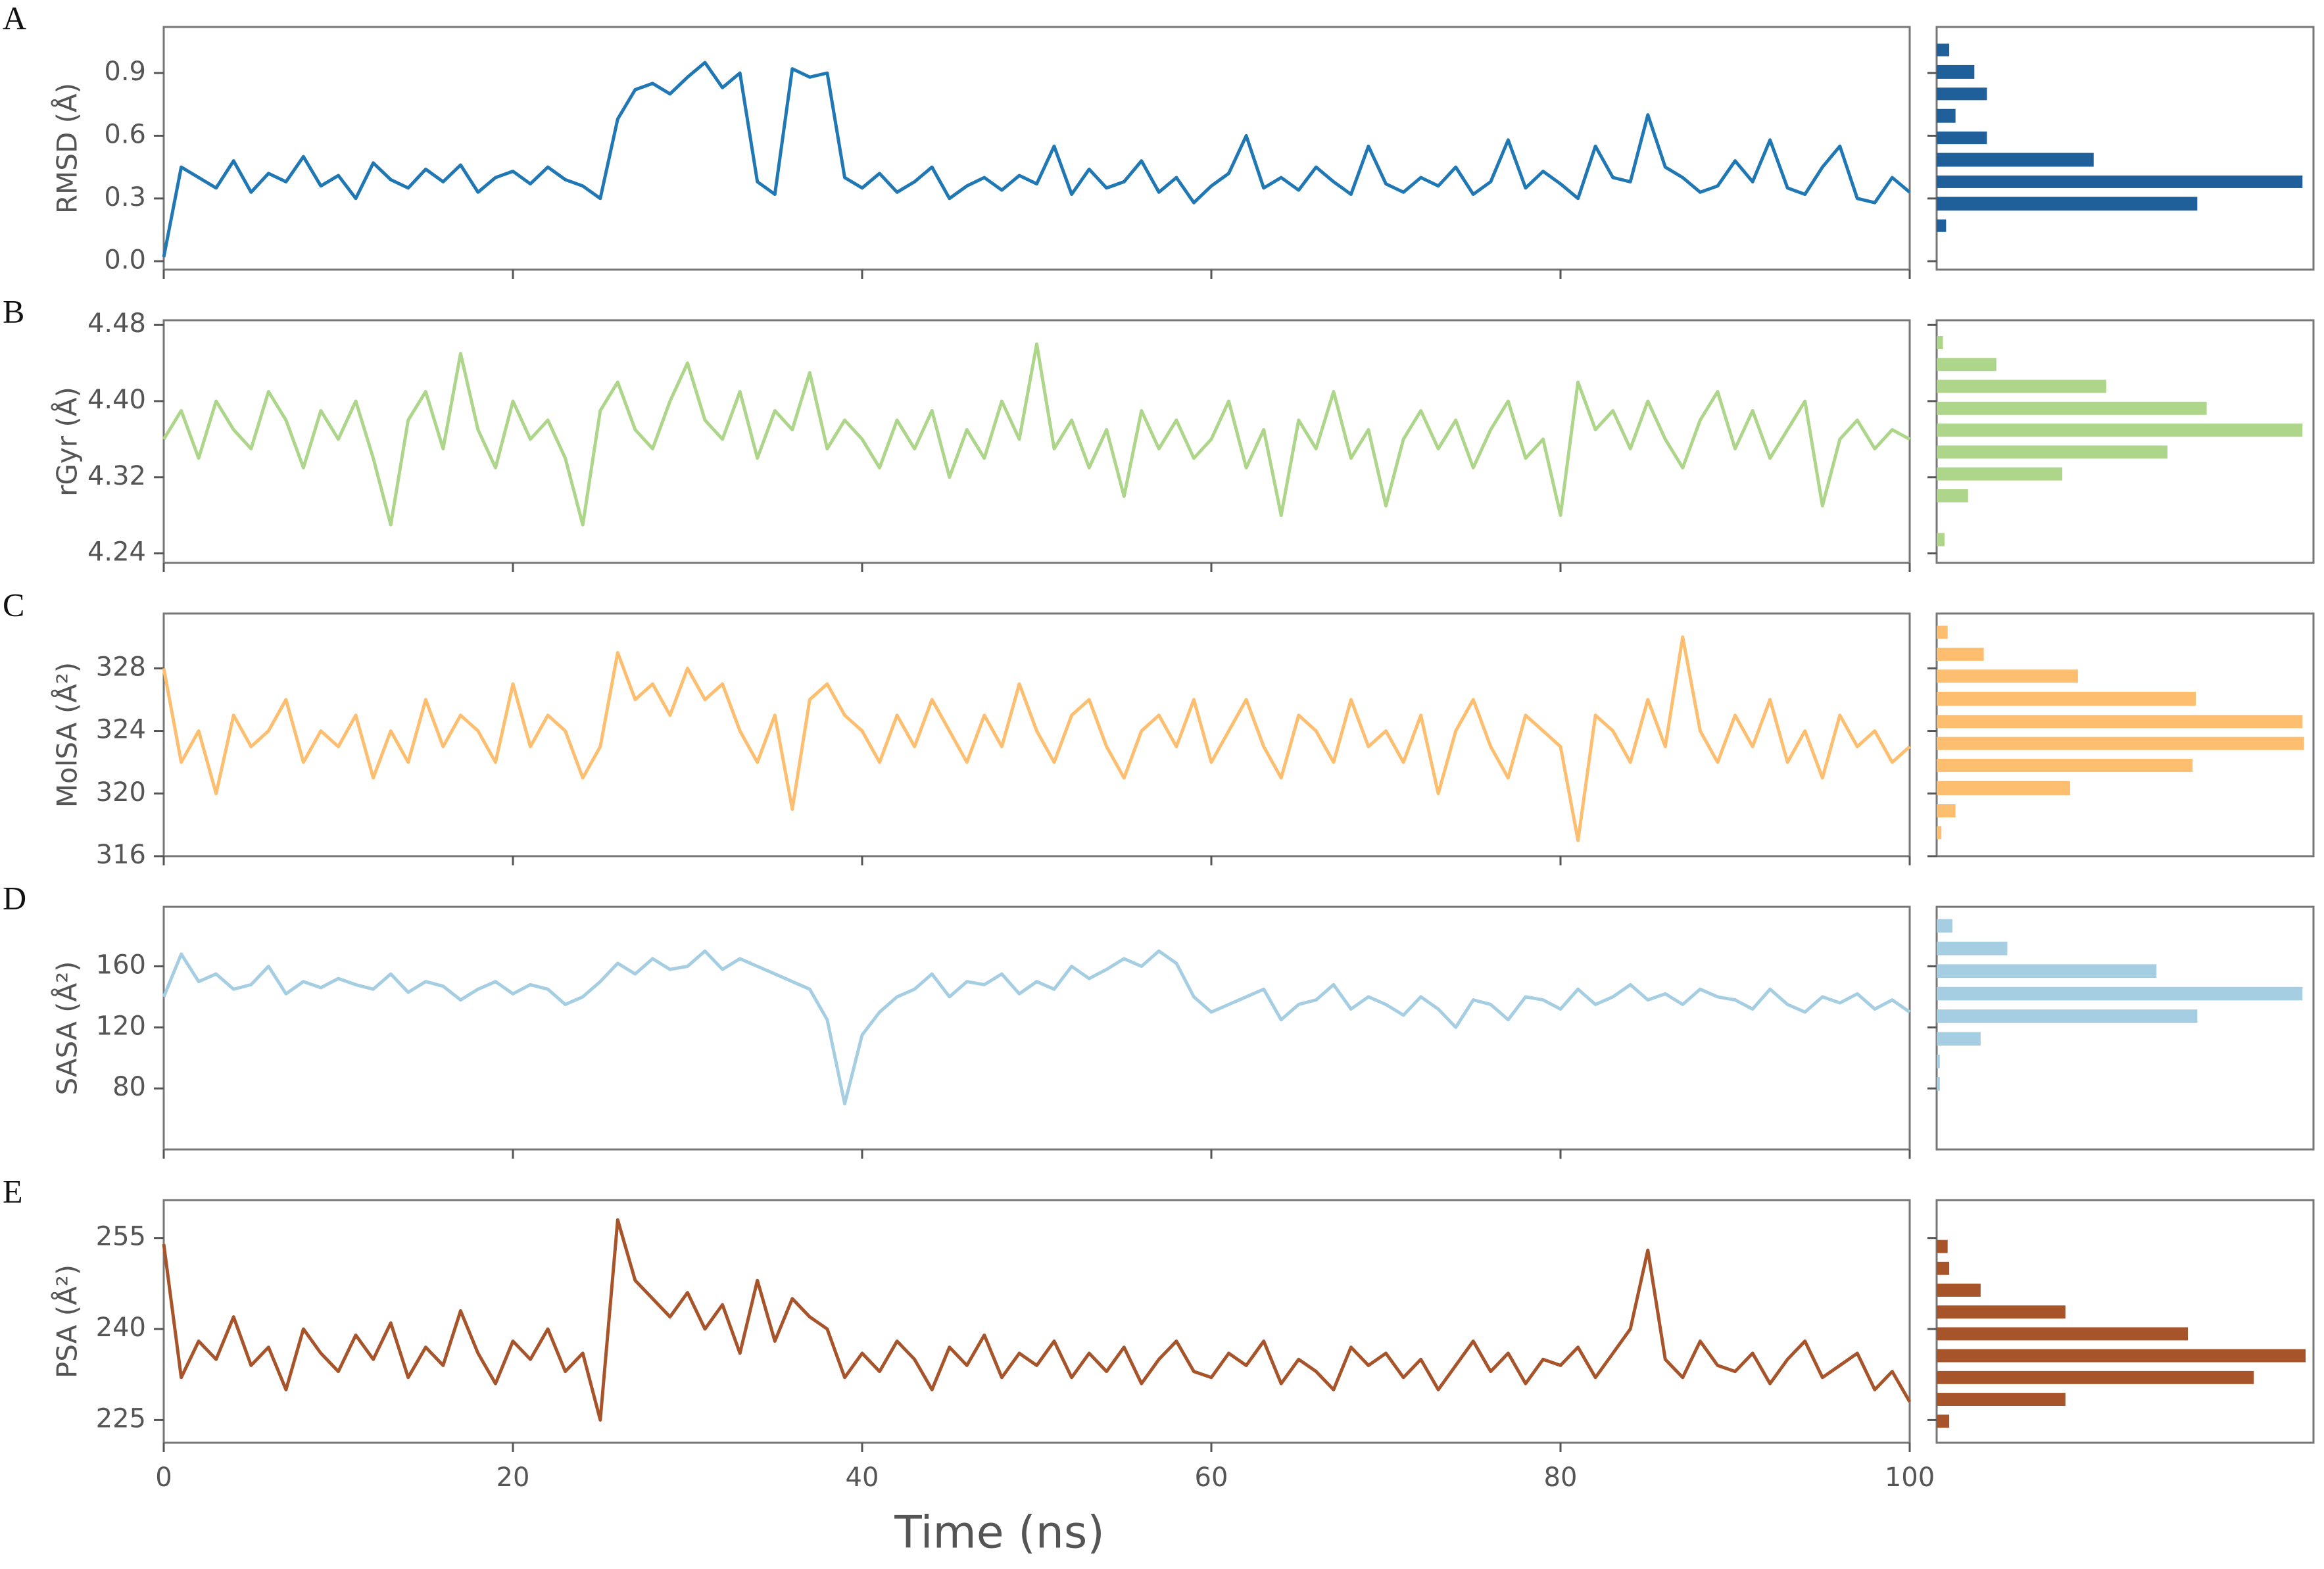  I want to click on y-tick-label: 4.32, so click(116, 476).